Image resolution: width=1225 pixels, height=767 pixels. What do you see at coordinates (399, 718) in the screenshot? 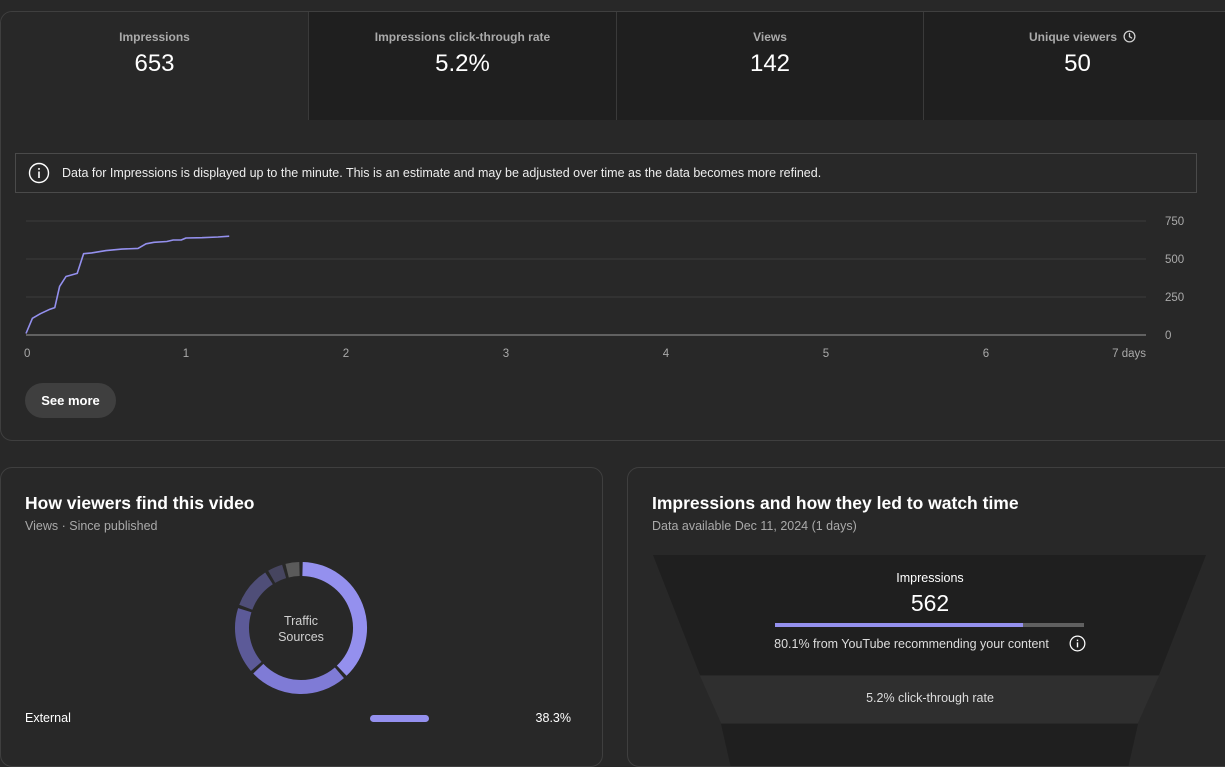
I see `traffic-source-bar` at bounding box center [399, 718].